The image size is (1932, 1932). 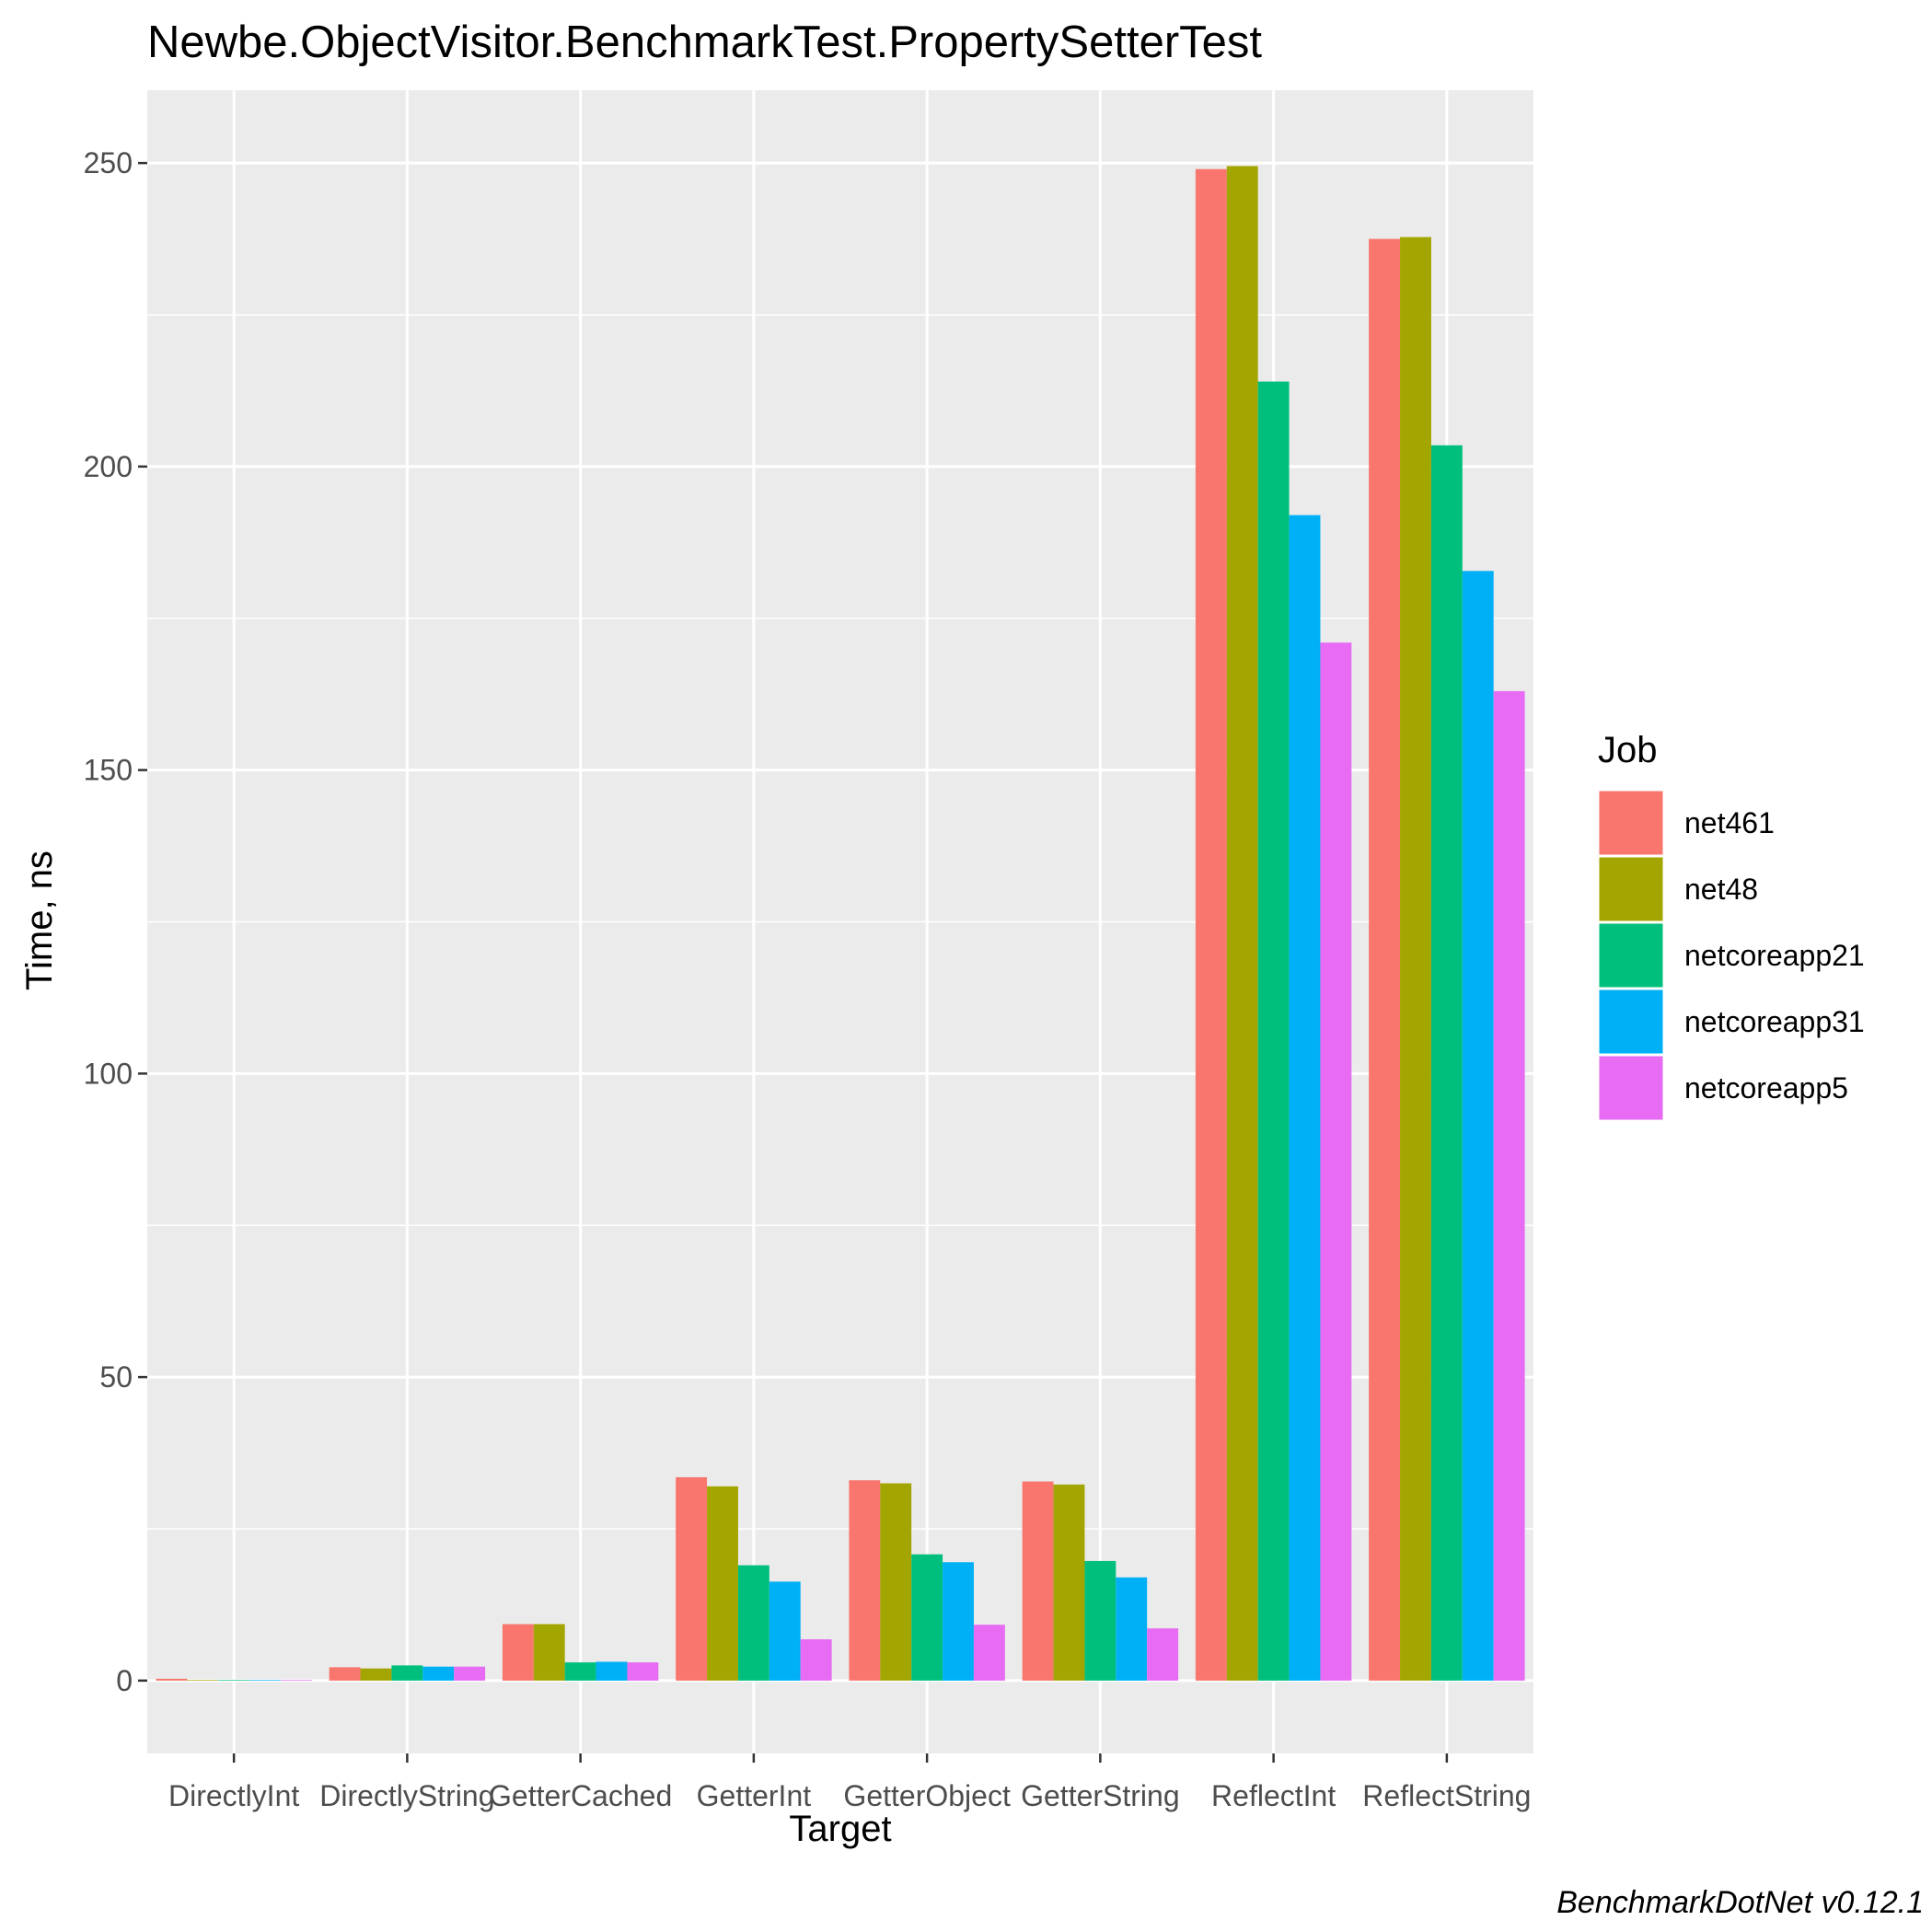 What do you see at coordinates (407, 1673) in the screenshot?
I see `bar-netcoreapp21-DirectlyString` at bounding box center [407, 1673].